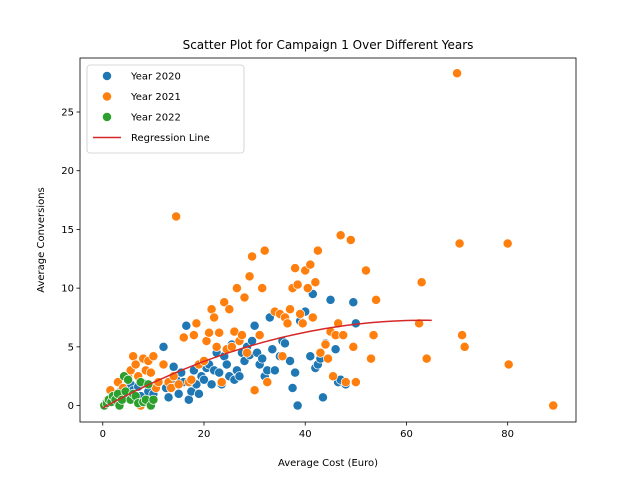  I want to click on legend-entry-year-2021: Year 2021, so click(141, 97).